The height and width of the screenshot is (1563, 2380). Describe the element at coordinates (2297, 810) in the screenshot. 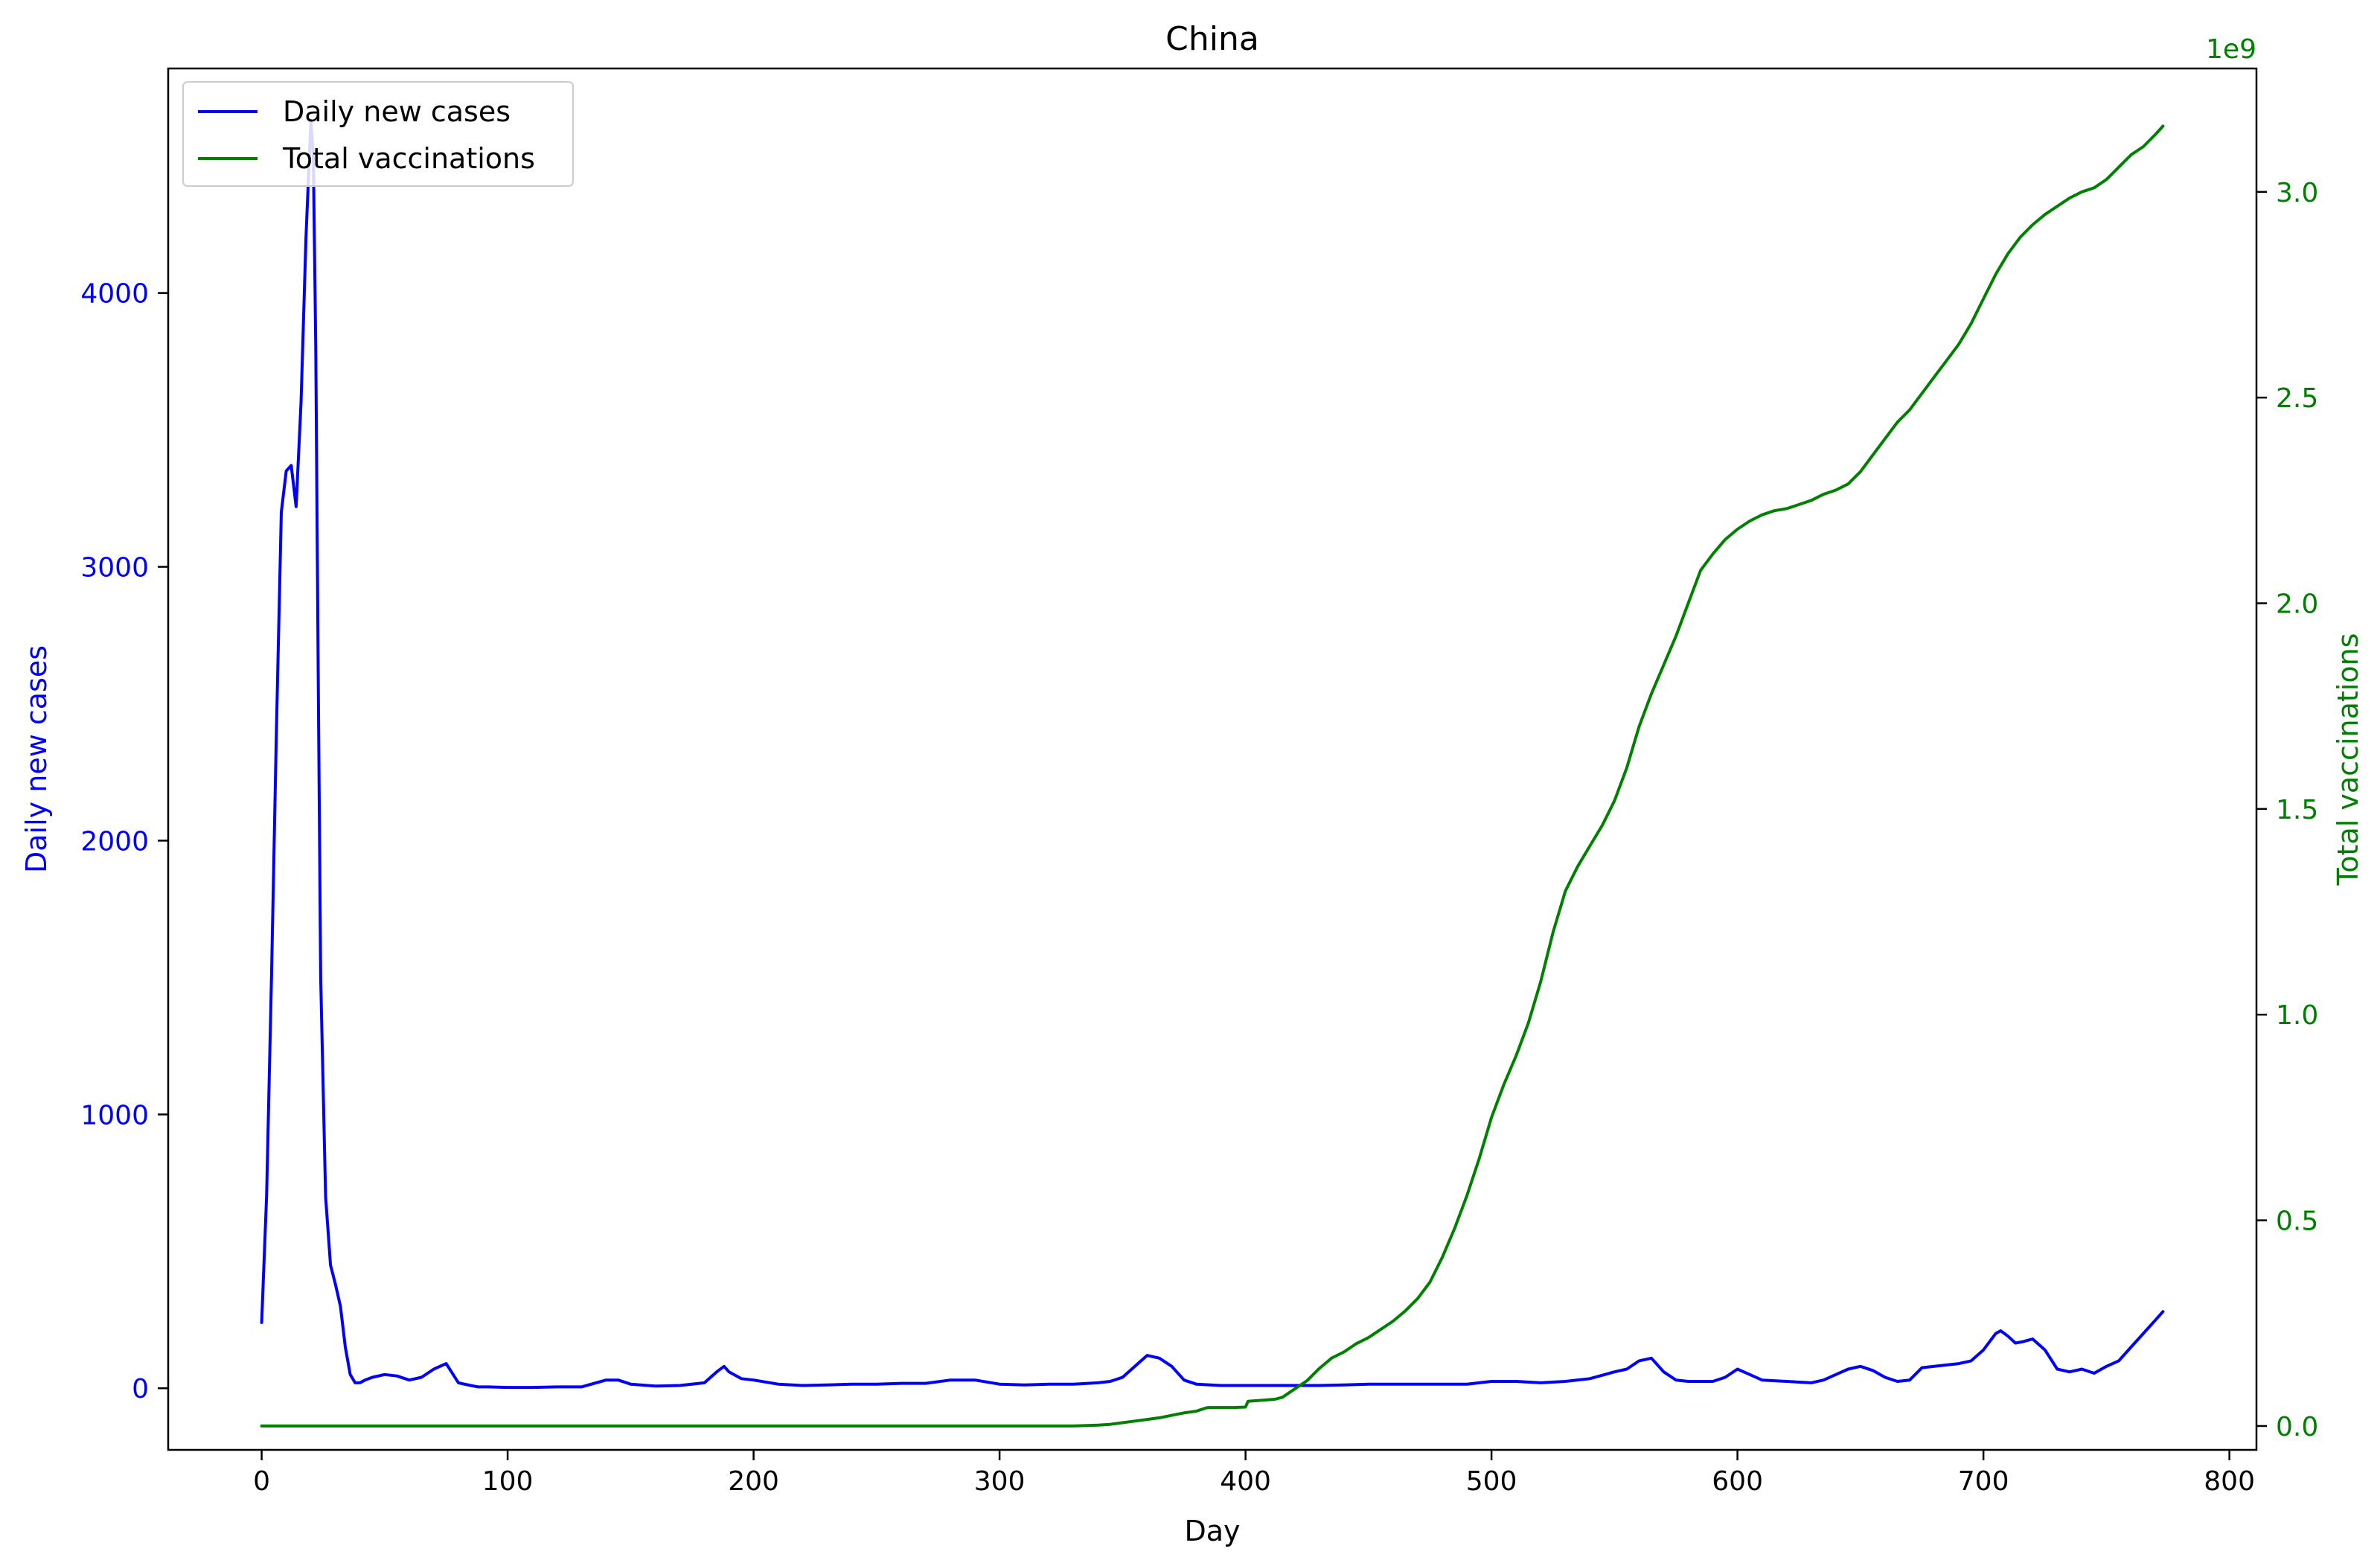

I see `right-y-tick-label: 1.5` at that location.